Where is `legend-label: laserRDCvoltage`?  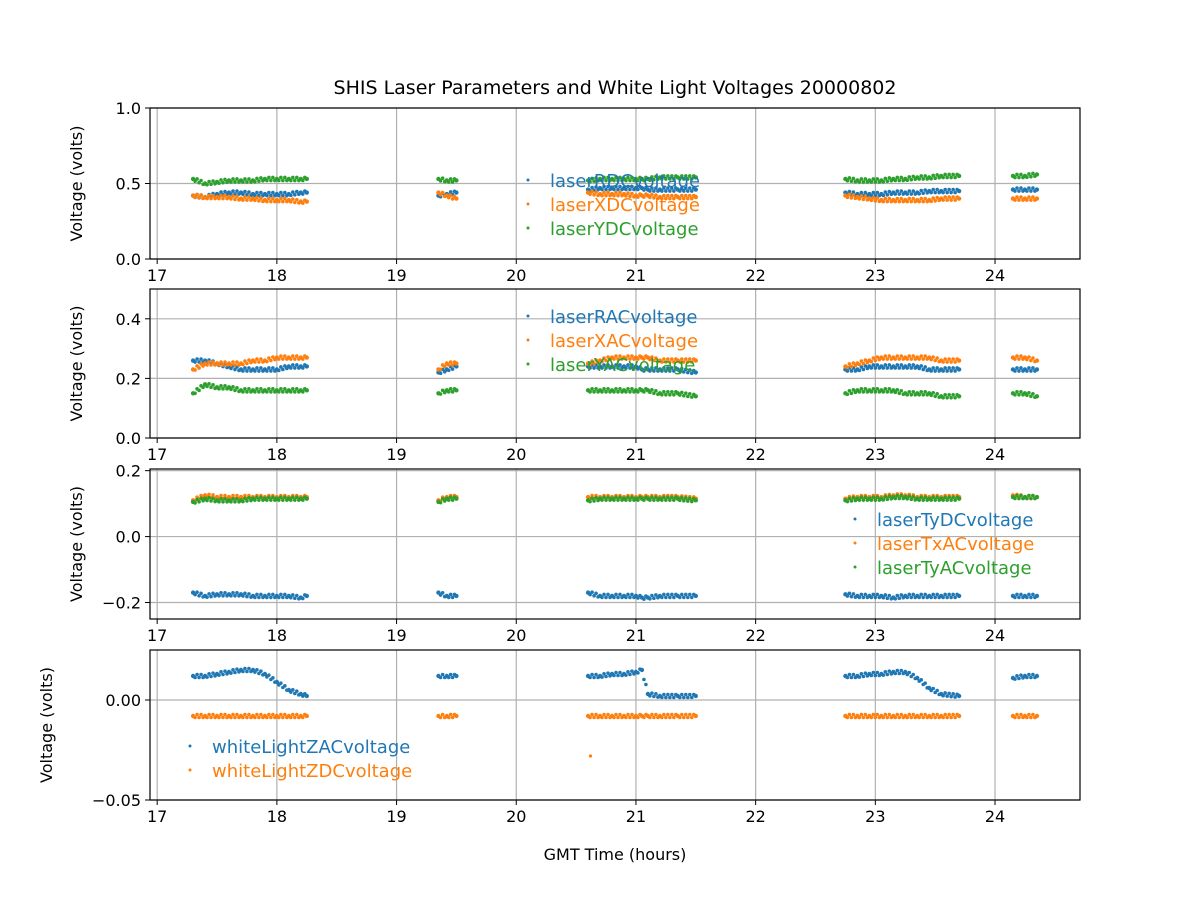 legend-label: laserRDCvoltage is located at coordinates (625, 181).